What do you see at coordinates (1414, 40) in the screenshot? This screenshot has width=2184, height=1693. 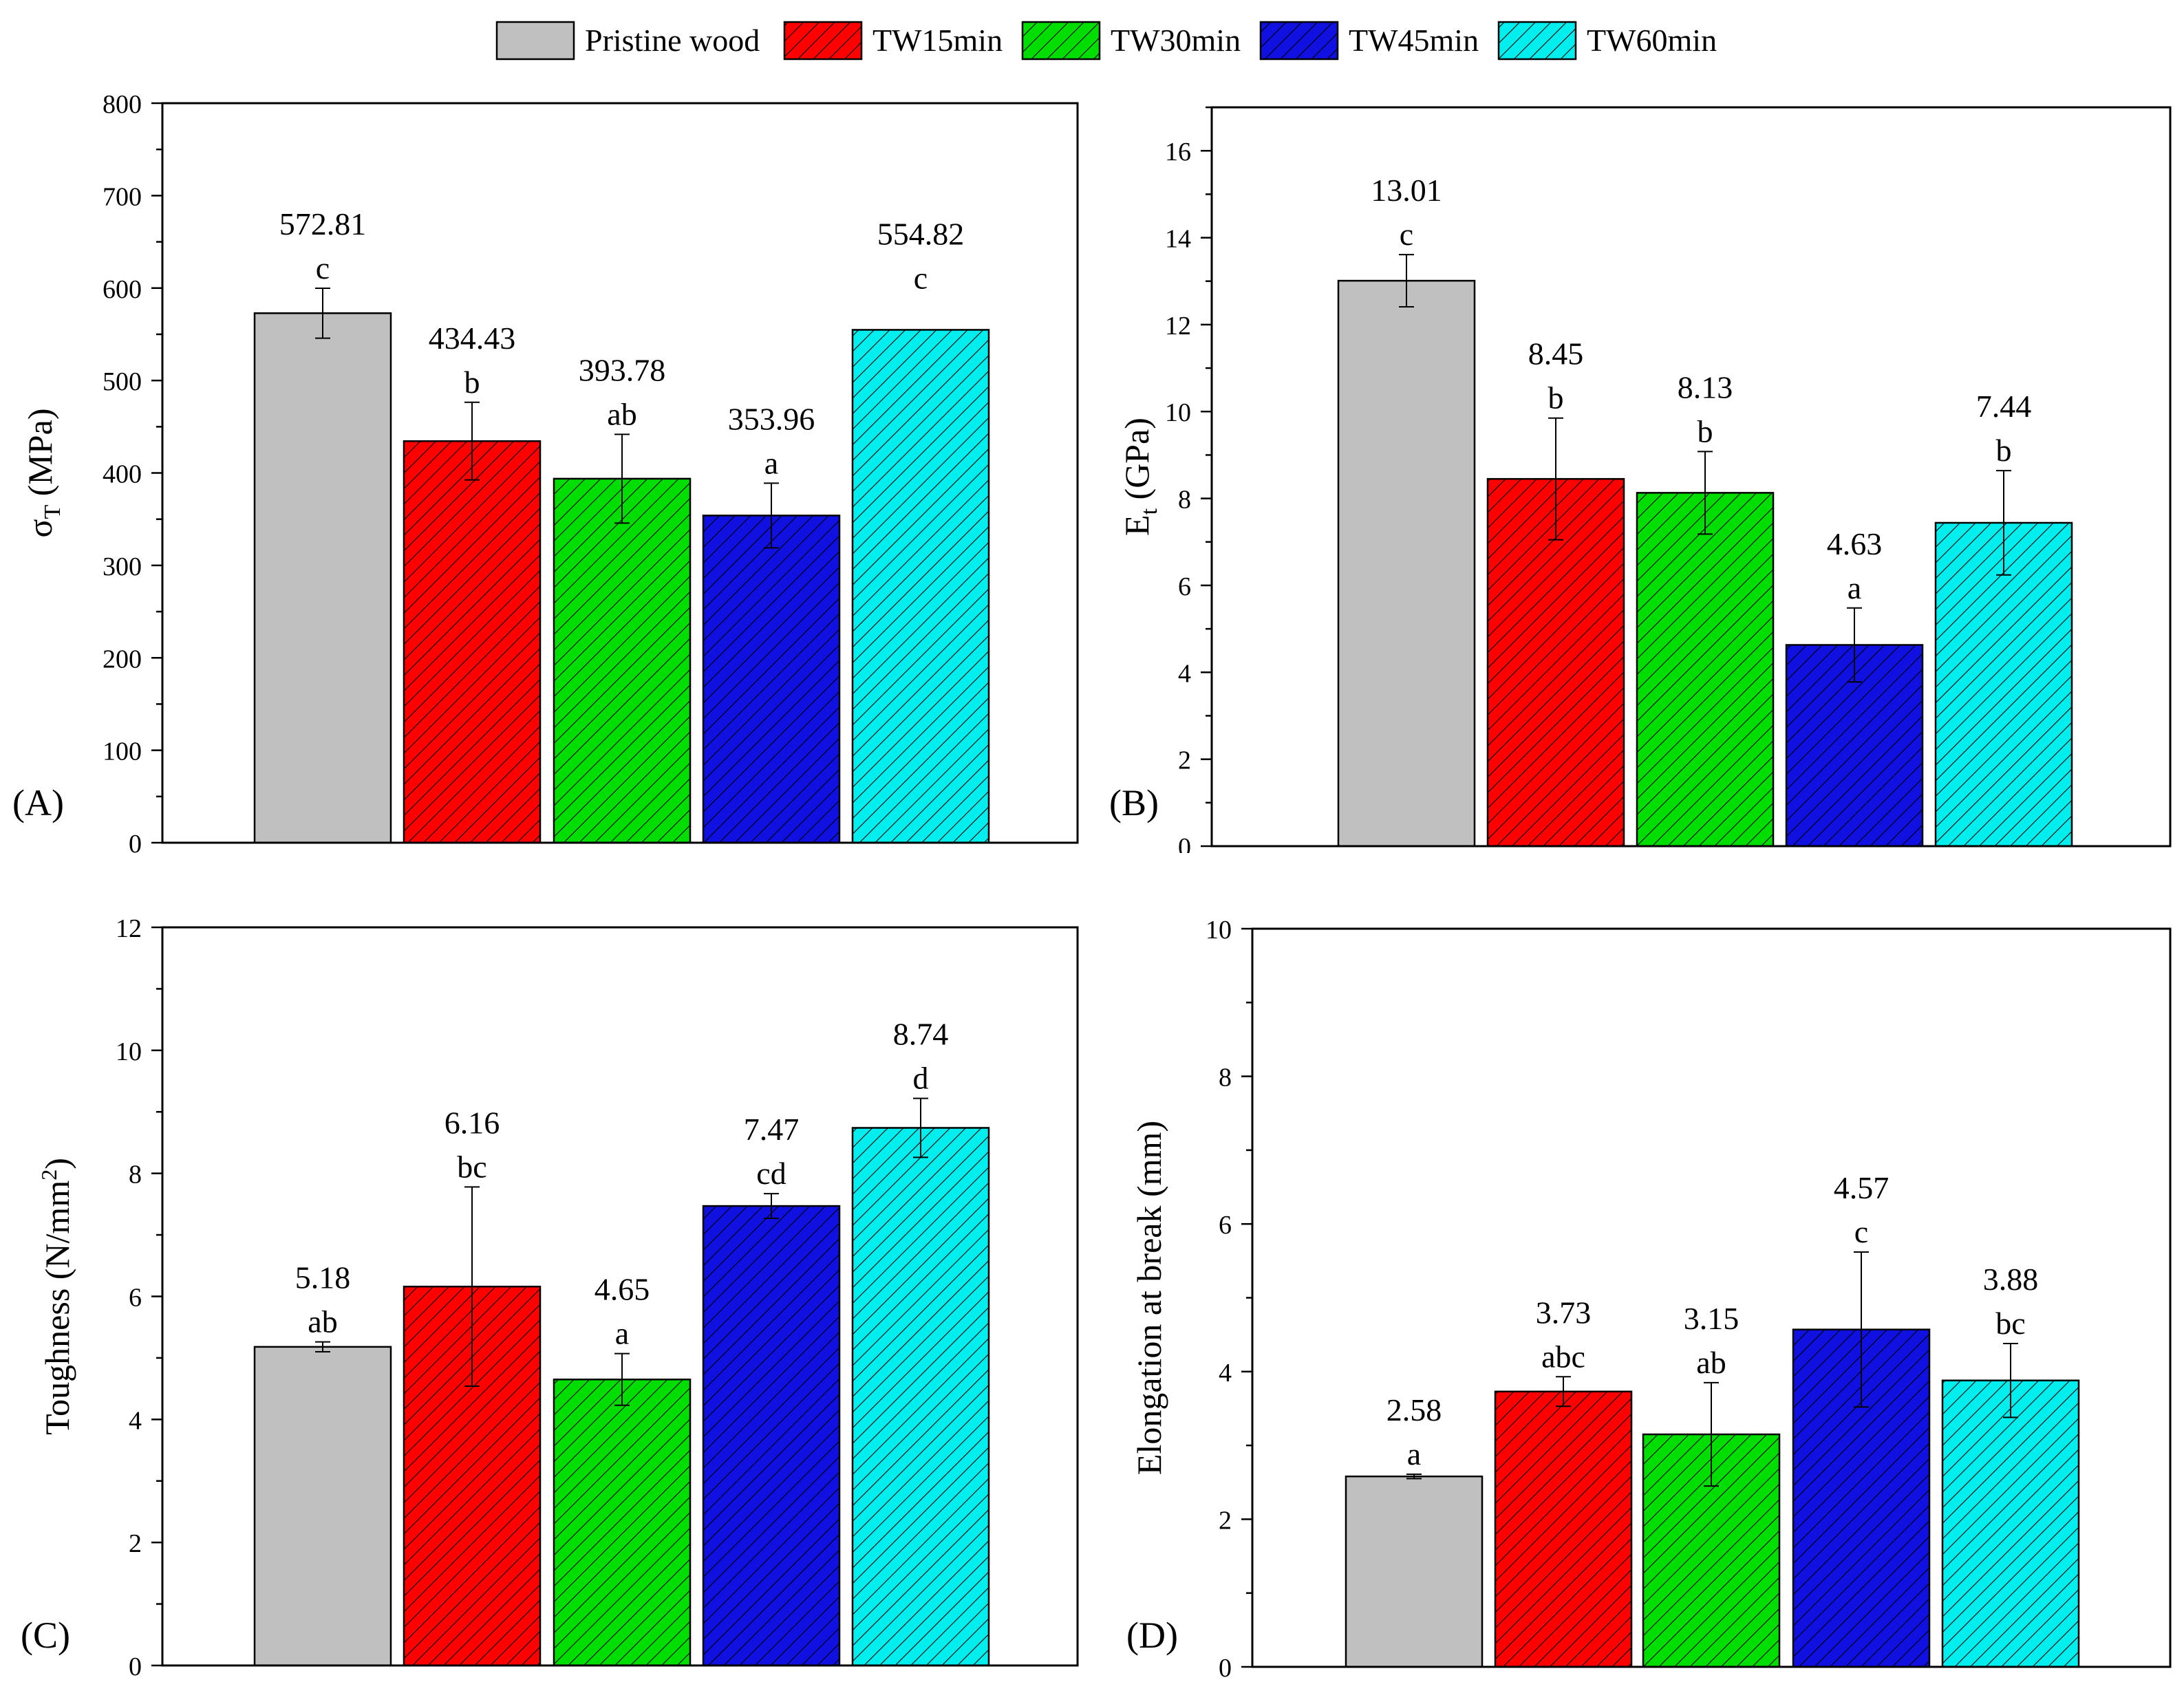 I see `legend-label-3: TW45min` at bounding box center [1414, 40].